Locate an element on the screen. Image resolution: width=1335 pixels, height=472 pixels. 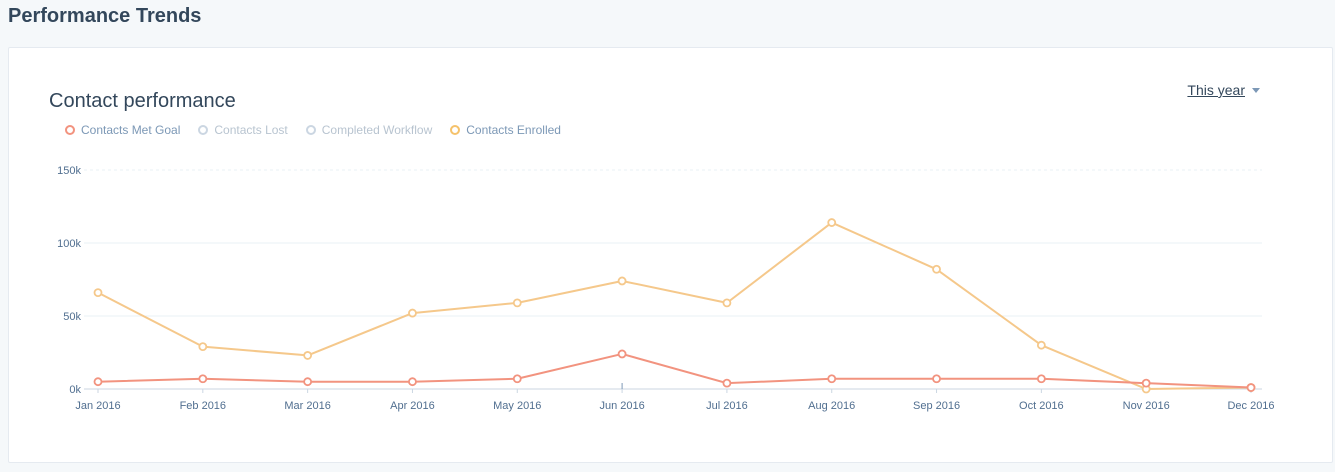
x-tick-label: Jan 2016 is located at coordinates (97, 406).